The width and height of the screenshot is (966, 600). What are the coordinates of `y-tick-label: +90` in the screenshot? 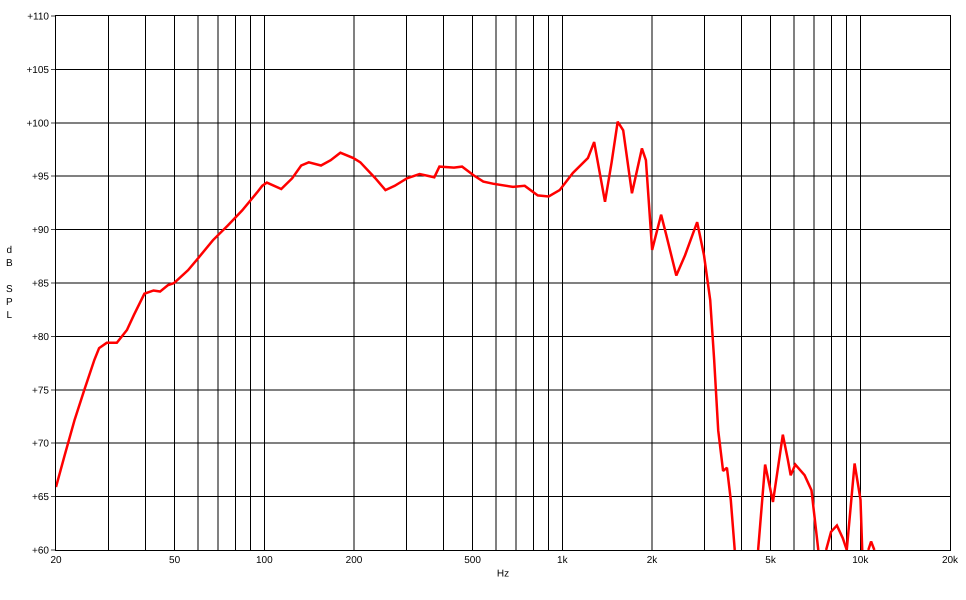 It's located at (41, 230).